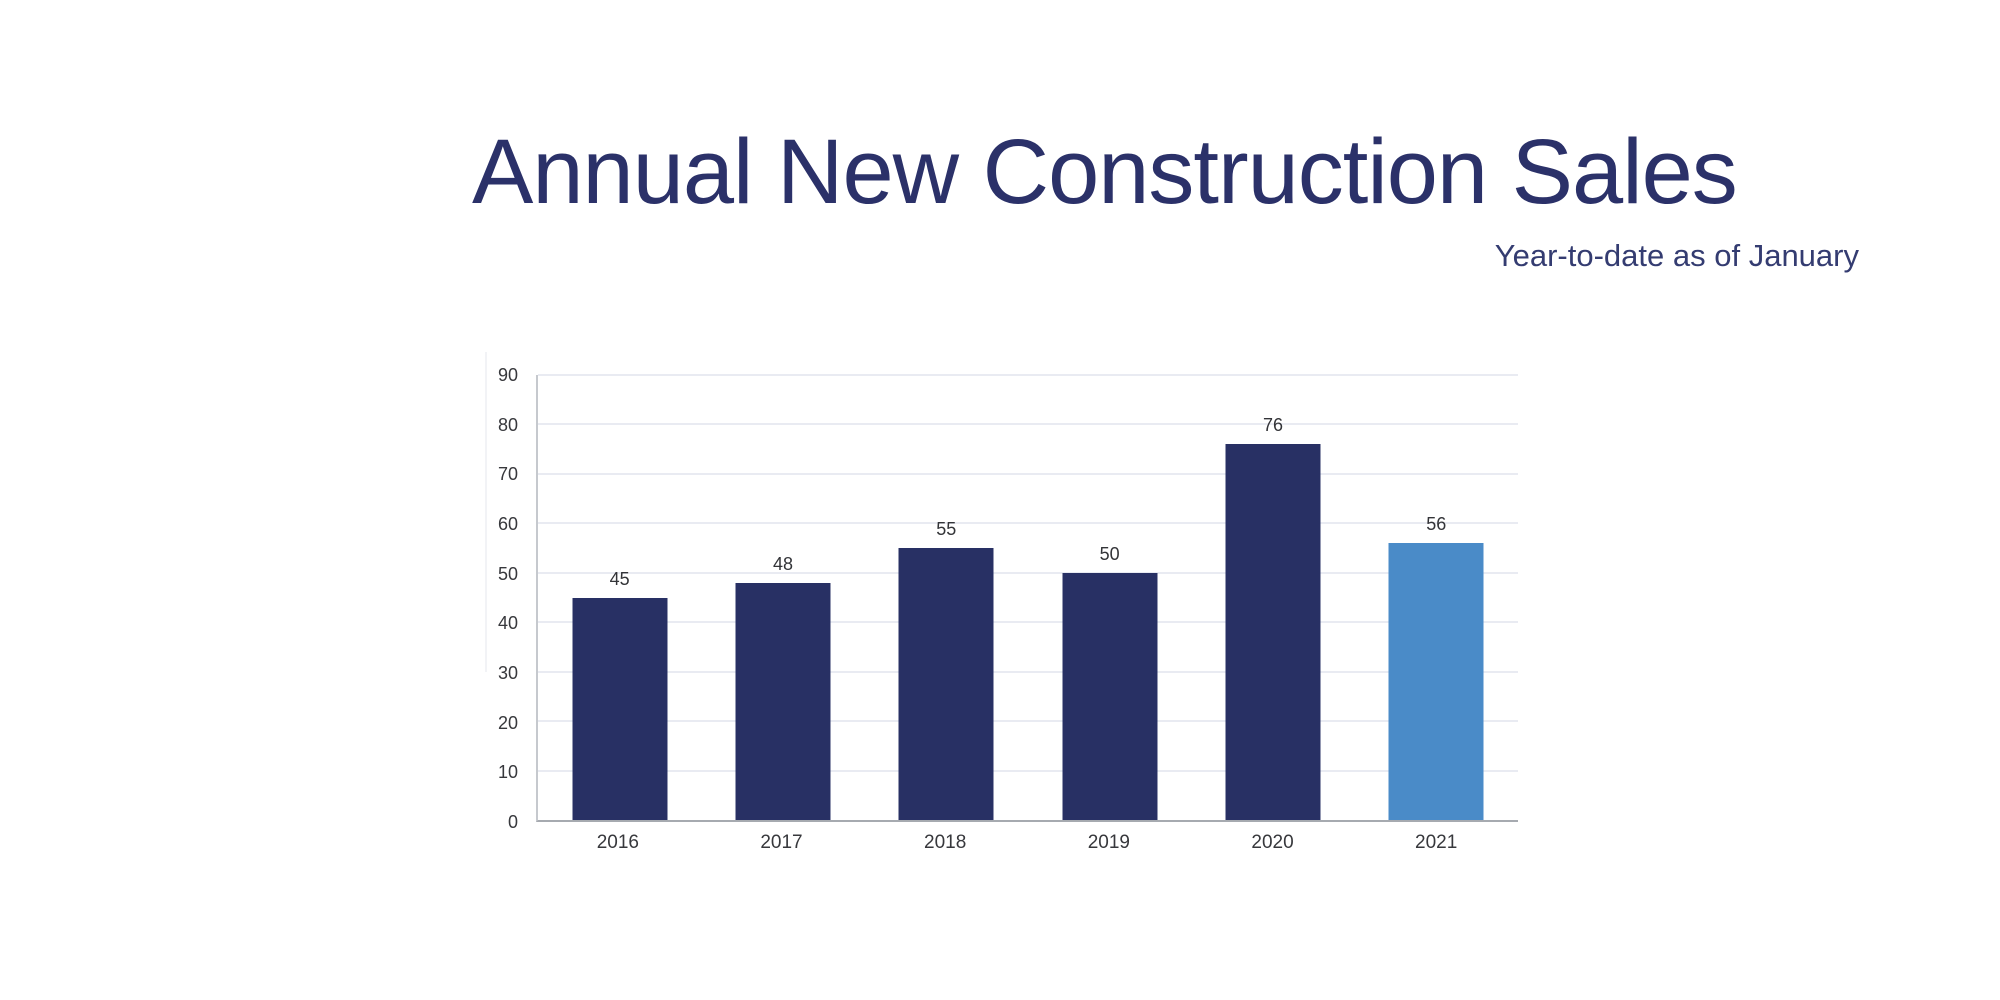 The height and width of the screenshot is (1000, 2000). What do you see at coordinates (783, 701) in the screenshot?
I see `bar-2017` at bounding box center [783, 701].